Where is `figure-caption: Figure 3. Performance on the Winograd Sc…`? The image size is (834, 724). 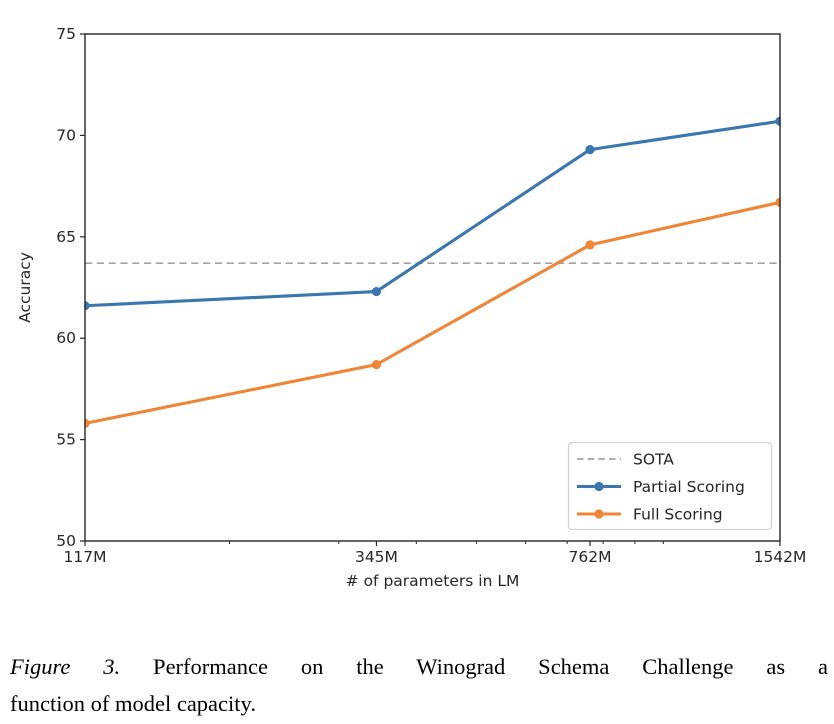
figure-caption: Figure 3. Performance on the Winograd Sc… is located at coordinates (419, 685).